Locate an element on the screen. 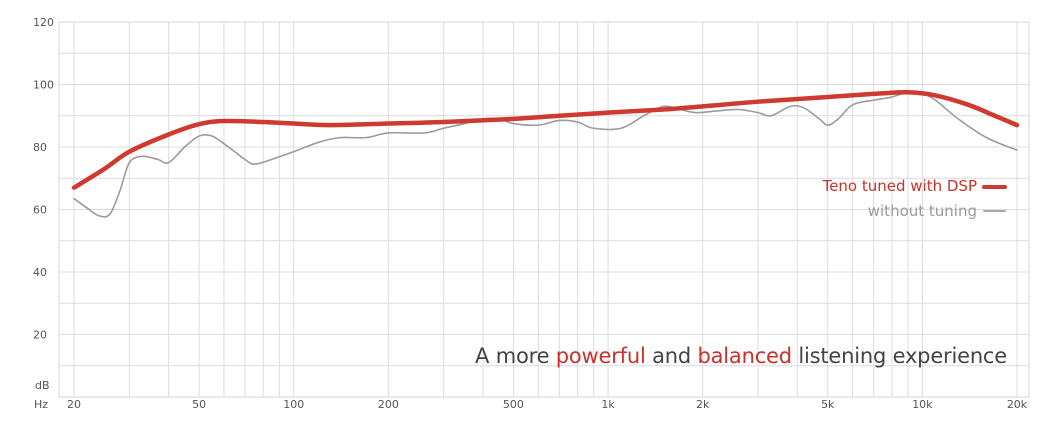  caption-prefix: A more is located at coordinates (515, 356).